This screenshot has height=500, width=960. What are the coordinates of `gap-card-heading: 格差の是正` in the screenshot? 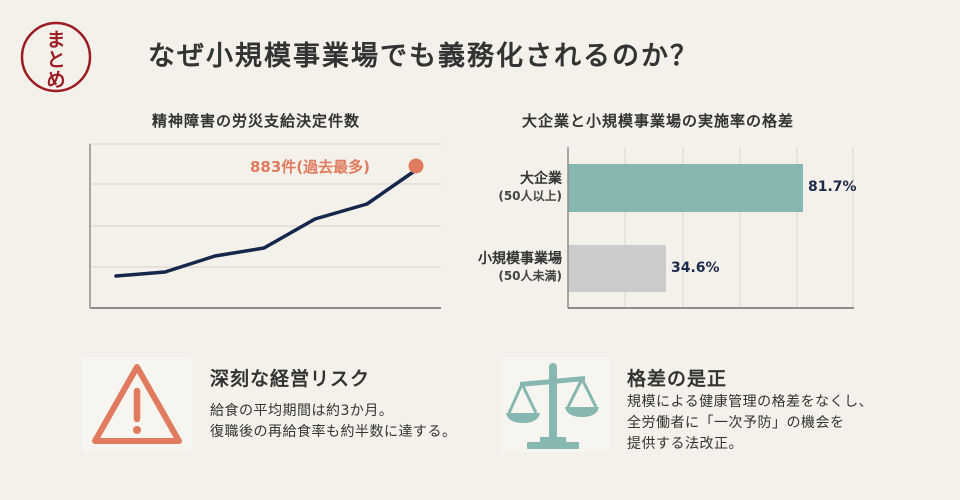 It's located at (677, 379).